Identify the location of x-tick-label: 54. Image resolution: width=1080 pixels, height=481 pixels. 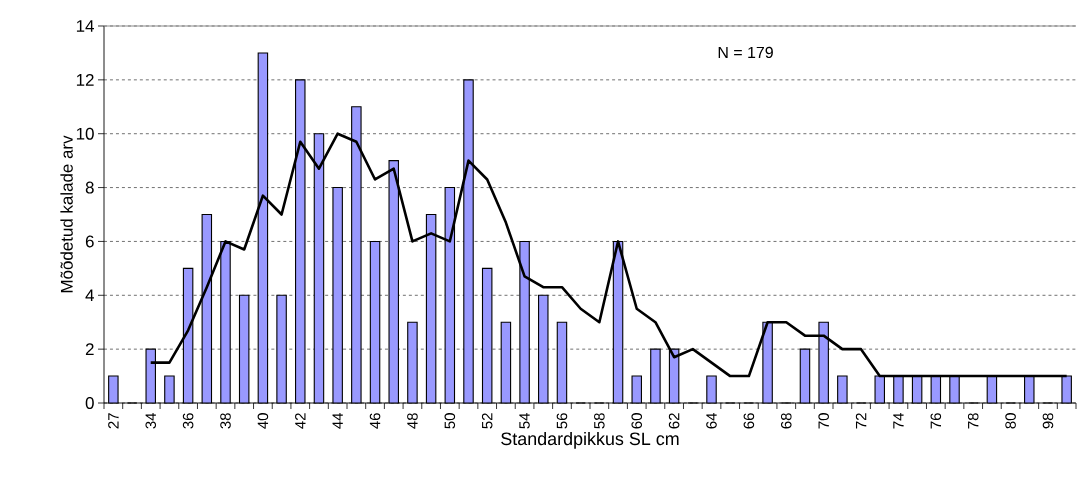
(524, 420).